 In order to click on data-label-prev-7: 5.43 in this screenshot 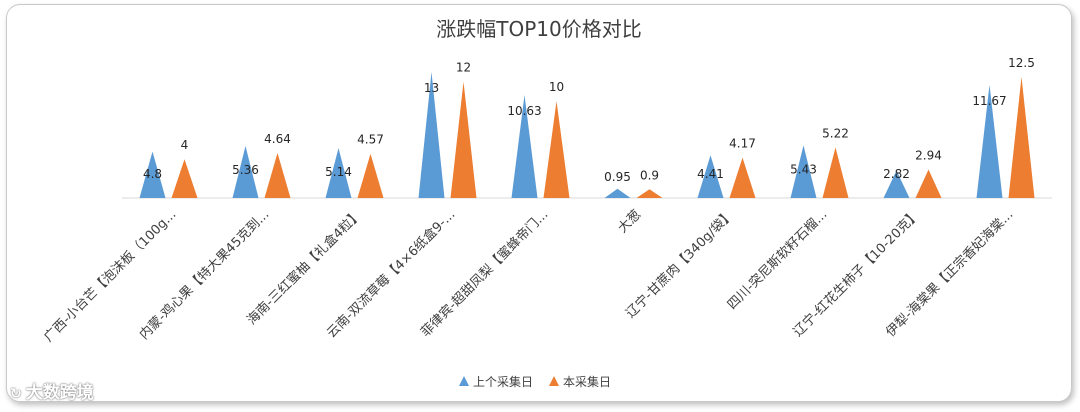, I will do `click(803, 169)`.